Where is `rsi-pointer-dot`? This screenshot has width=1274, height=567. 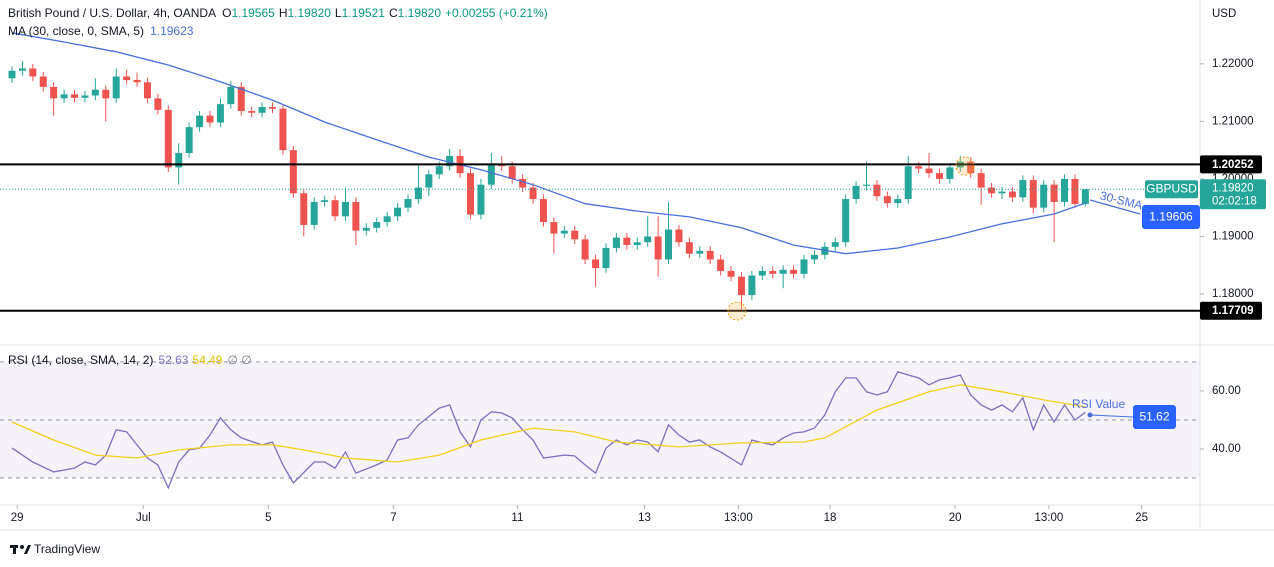 rsi-pointer-dot is located at coordinates (1090, 415).